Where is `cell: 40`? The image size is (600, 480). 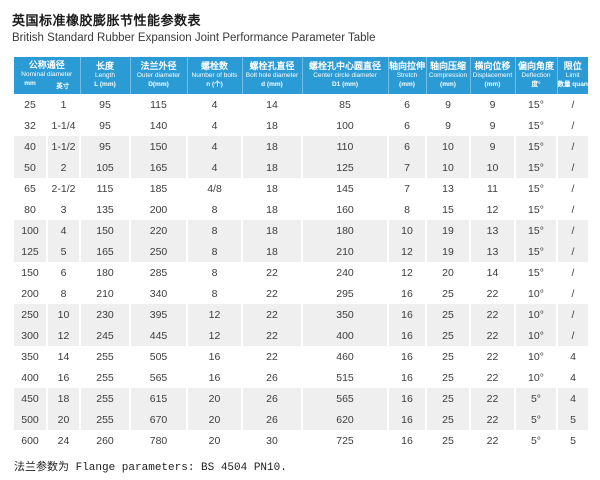 cell: 40 is located at coordinates (31, 146).